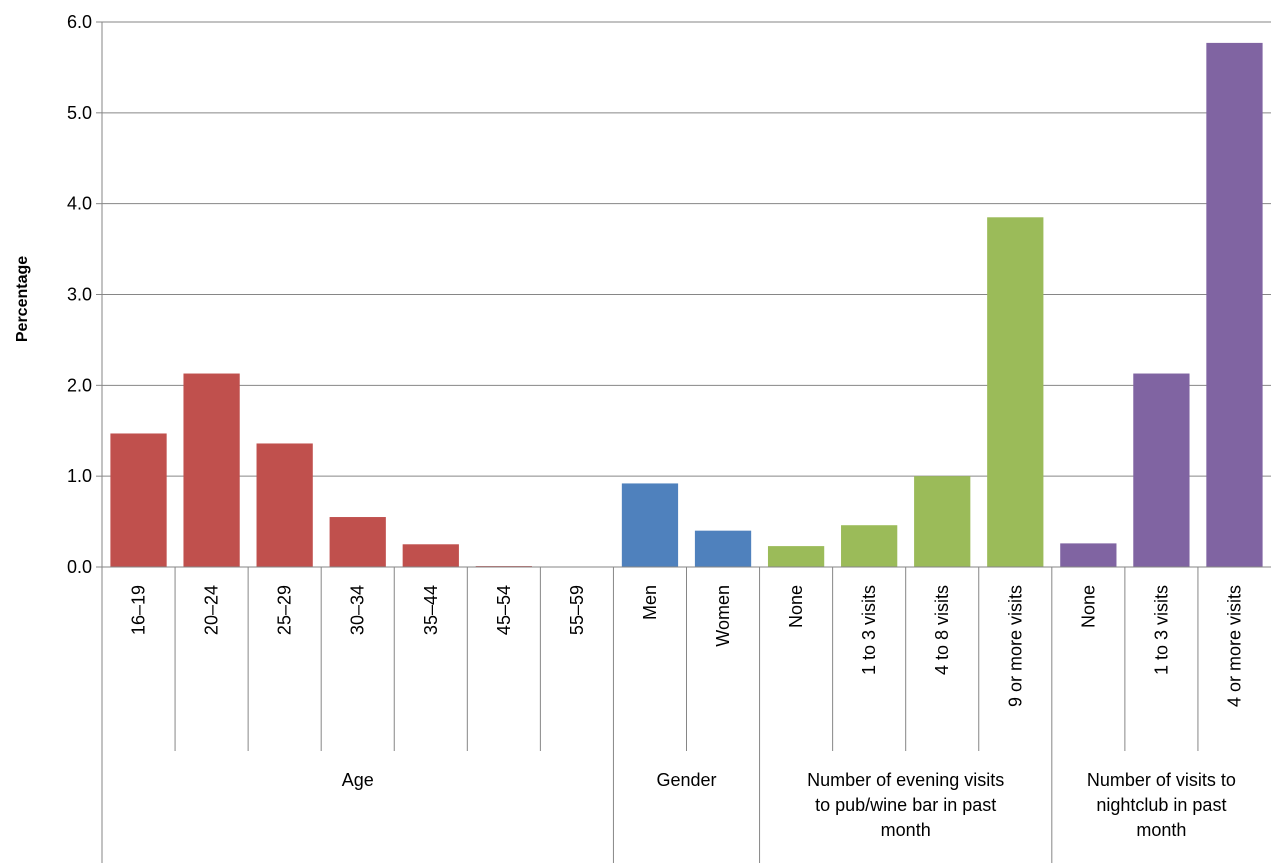 The width and height of the screenshot is (1271, 863). What do you see at coordinates (686, 780) in the screenshot?
I see `group-label: Gender` at bounding box center [686, 780].